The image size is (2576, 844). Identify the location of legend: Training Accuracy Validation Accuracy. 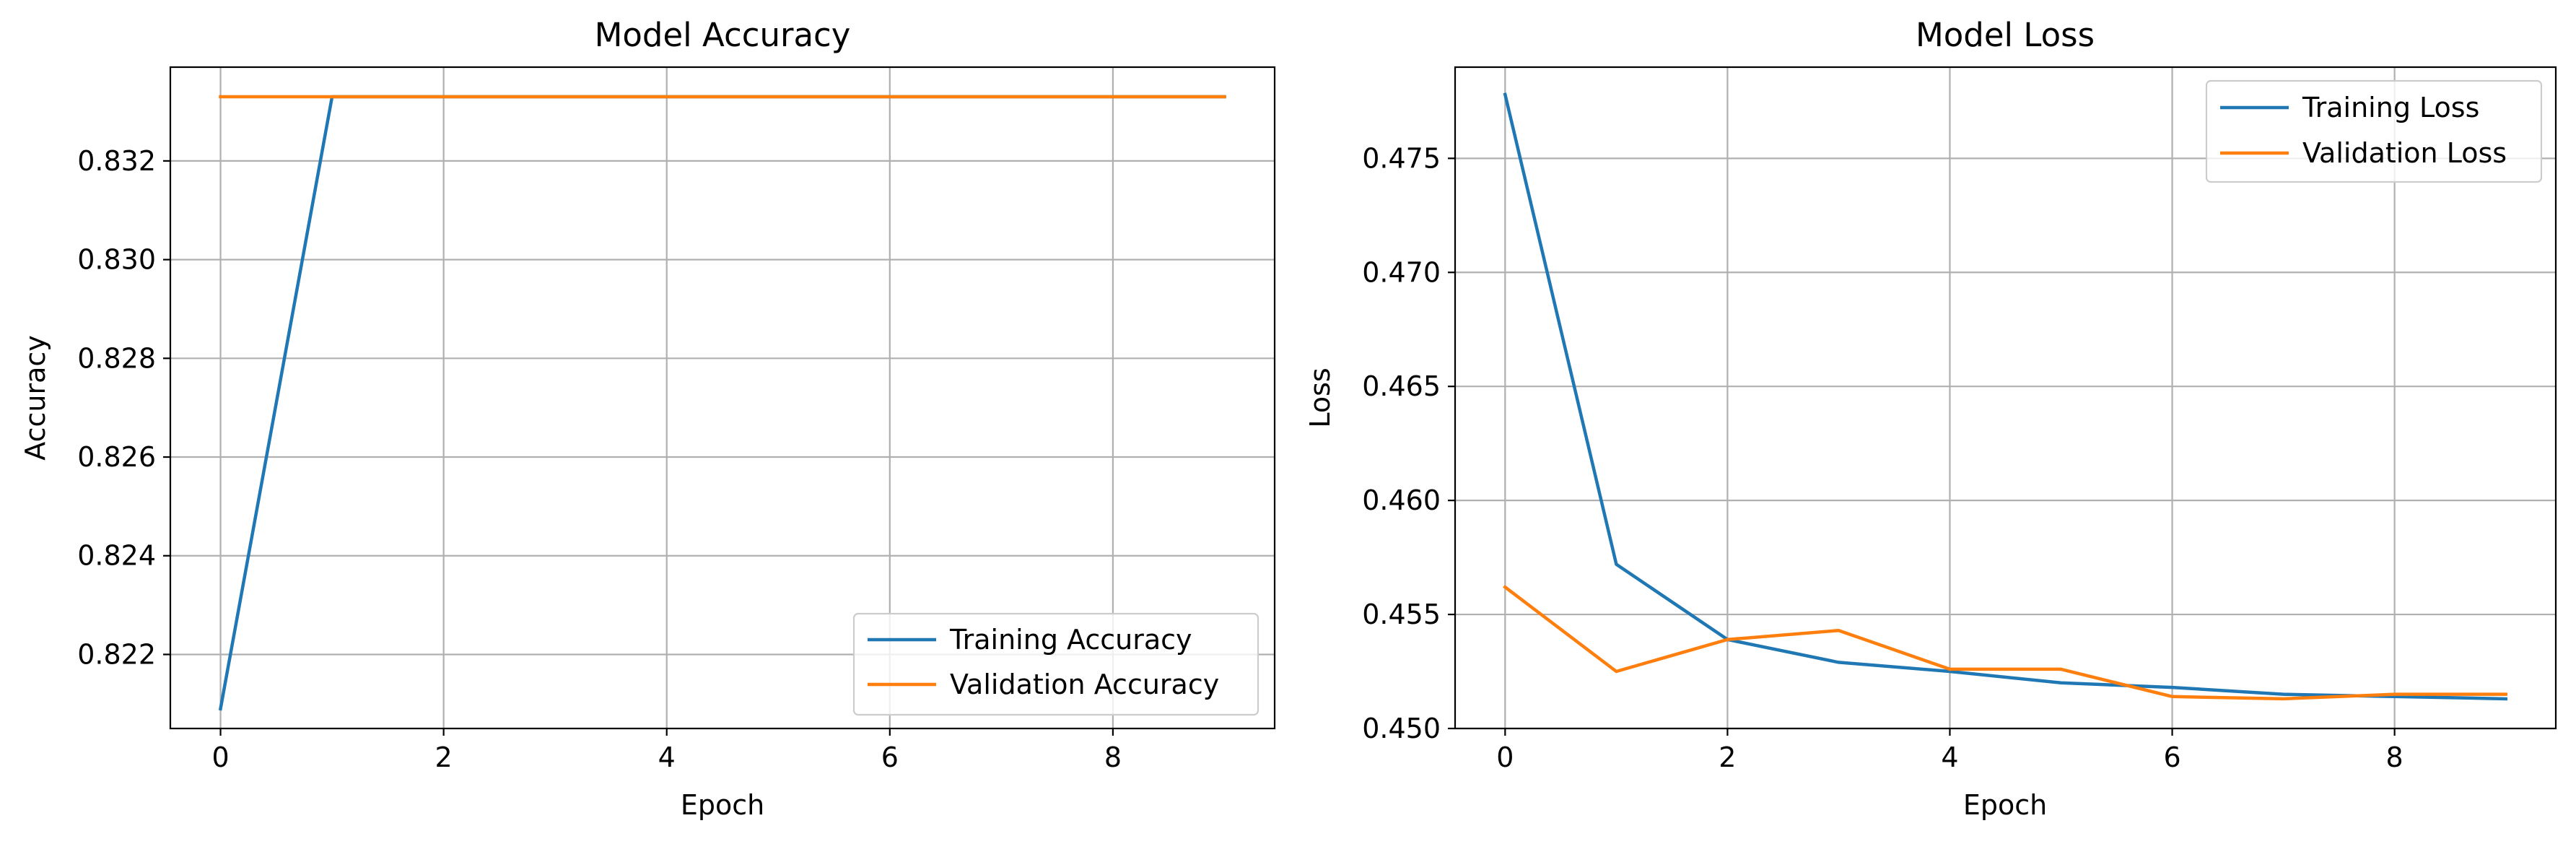
(1055, 664).